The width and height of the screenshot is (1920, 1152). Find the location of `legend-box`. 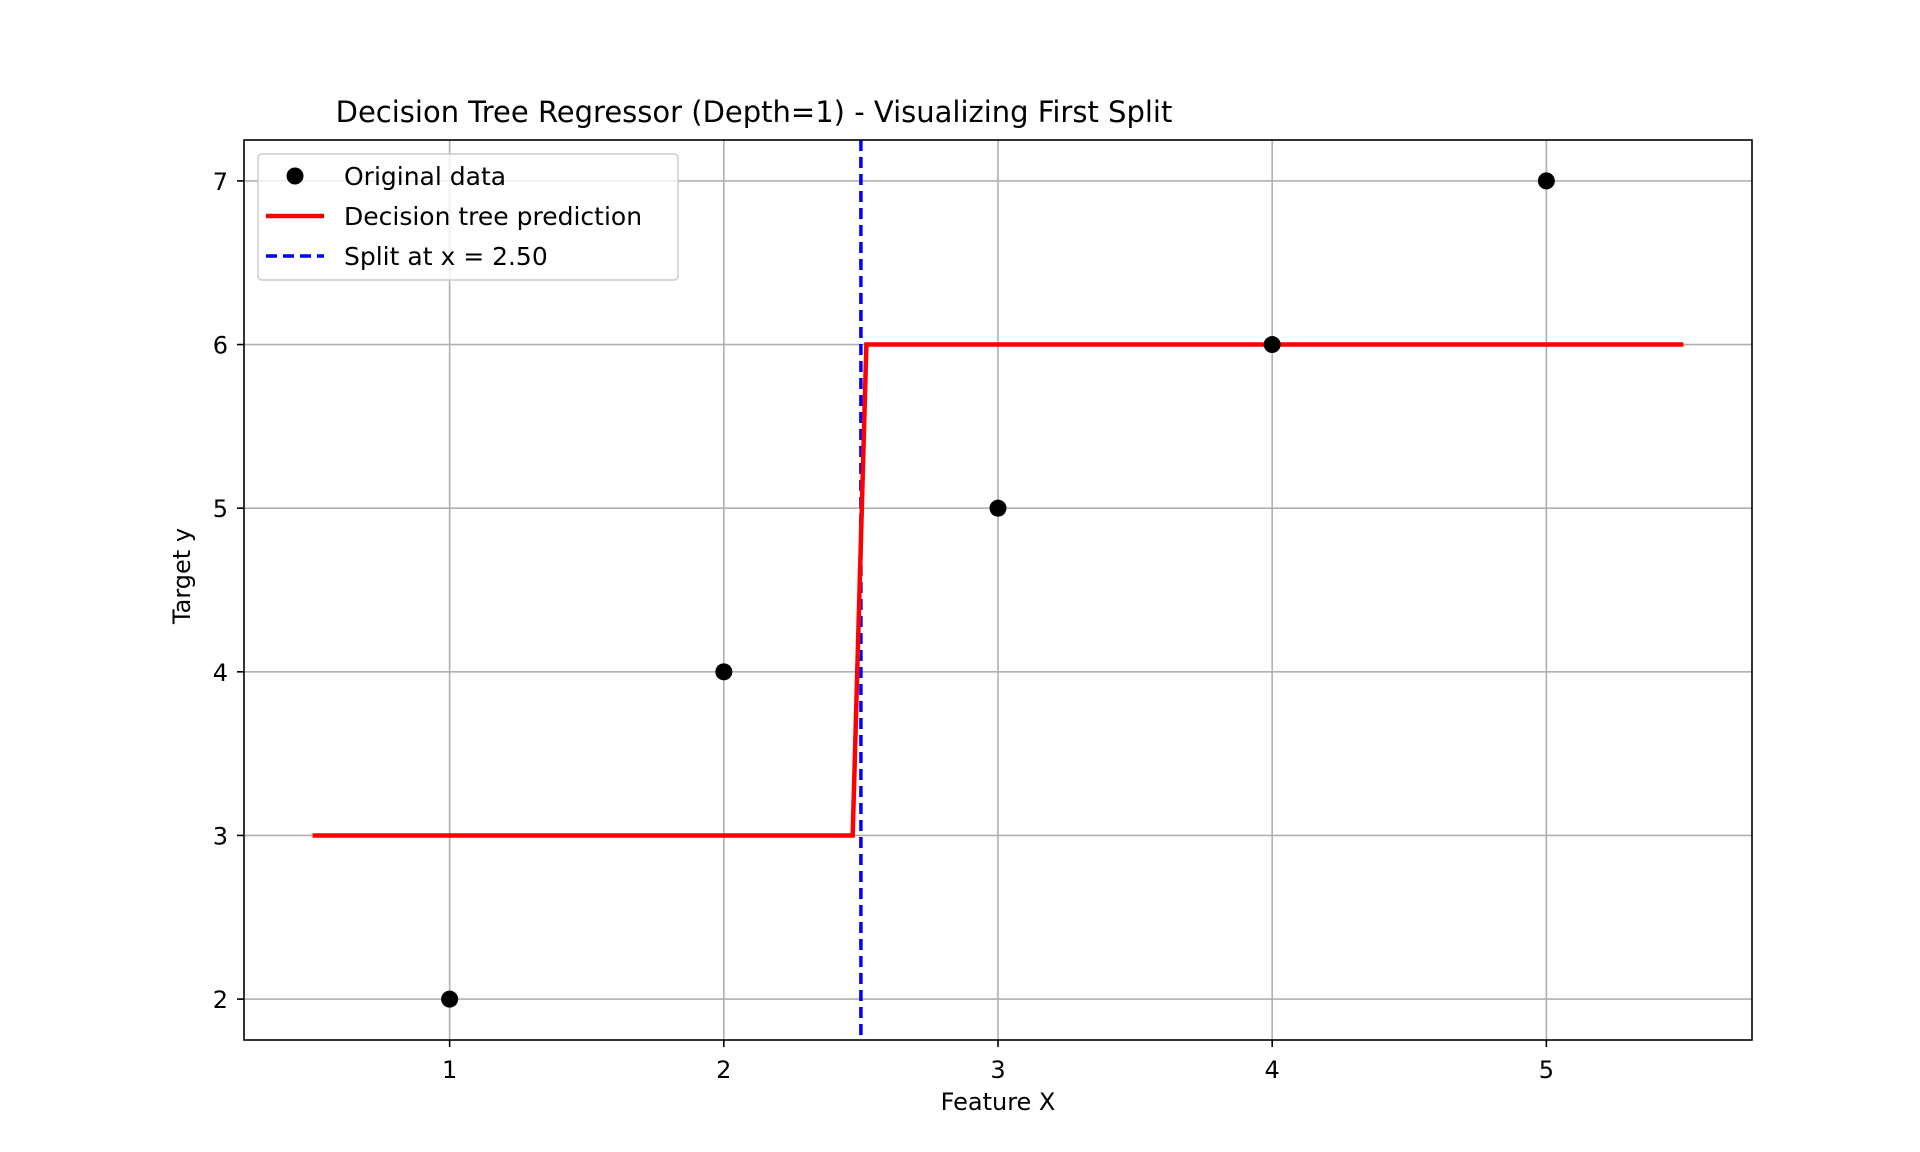

legend-box is located at coordinates (468, 217).